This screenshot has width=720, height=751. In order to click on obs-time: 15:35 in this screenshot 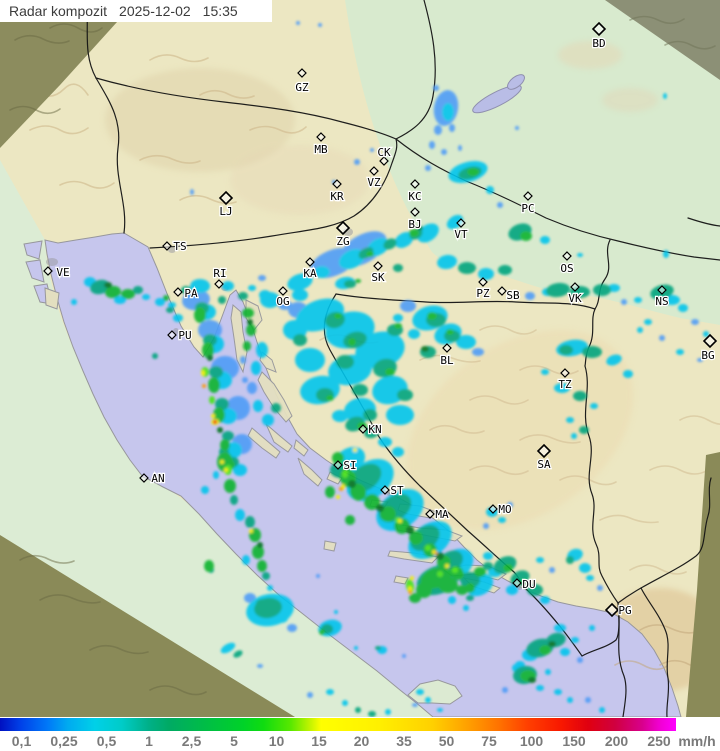, I will do `click(220, 11)`.